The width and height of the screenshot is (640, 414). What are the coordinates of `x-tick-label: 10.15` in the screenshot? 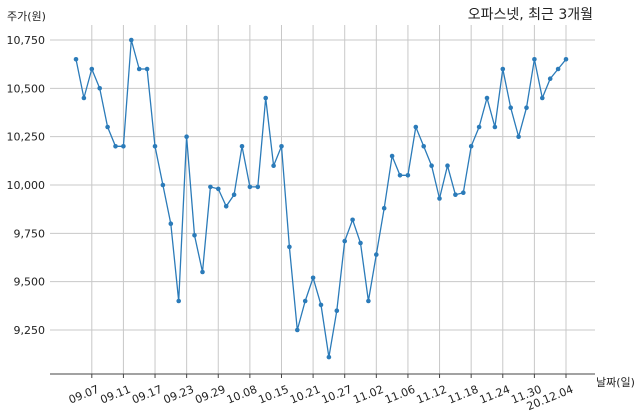 It's located at (274, 395).